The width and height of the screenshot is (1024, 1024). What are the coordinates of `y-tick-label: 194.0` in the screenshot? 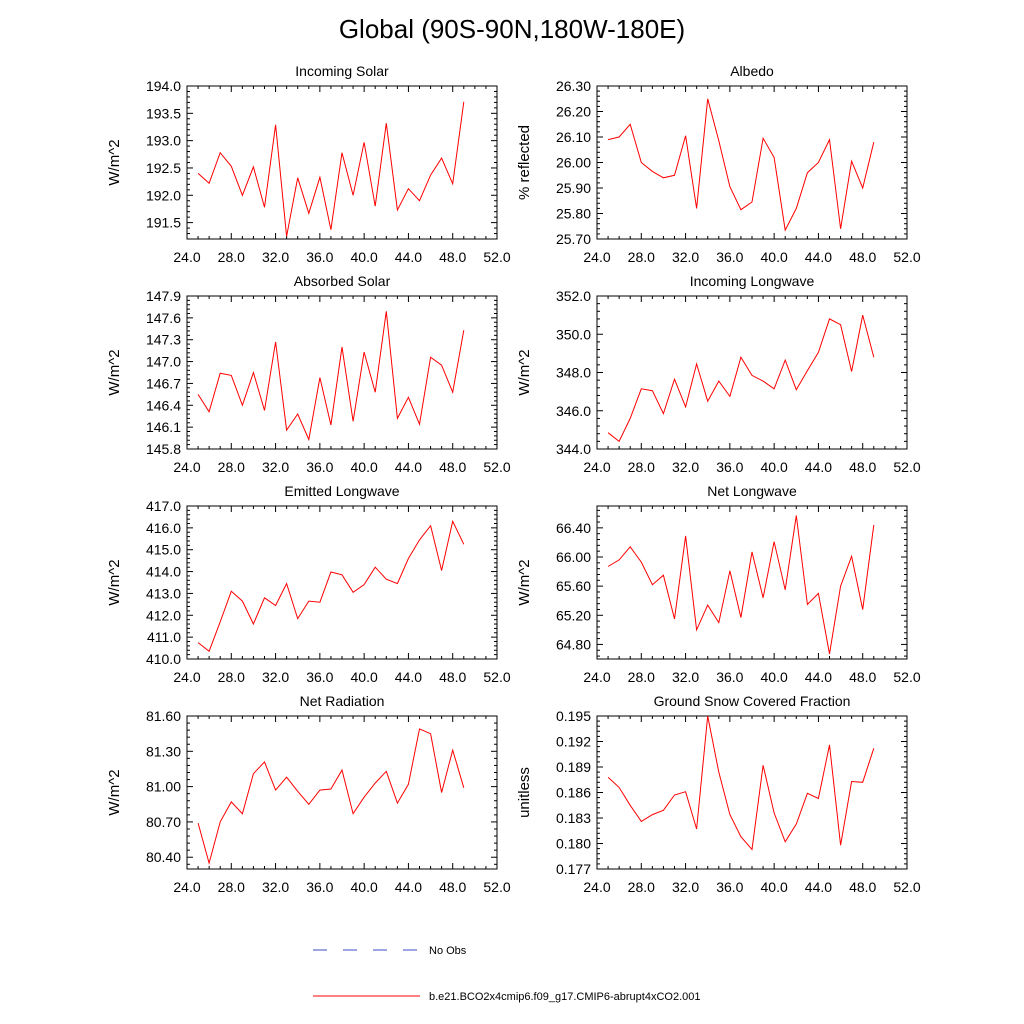 It's located at (163, 86).